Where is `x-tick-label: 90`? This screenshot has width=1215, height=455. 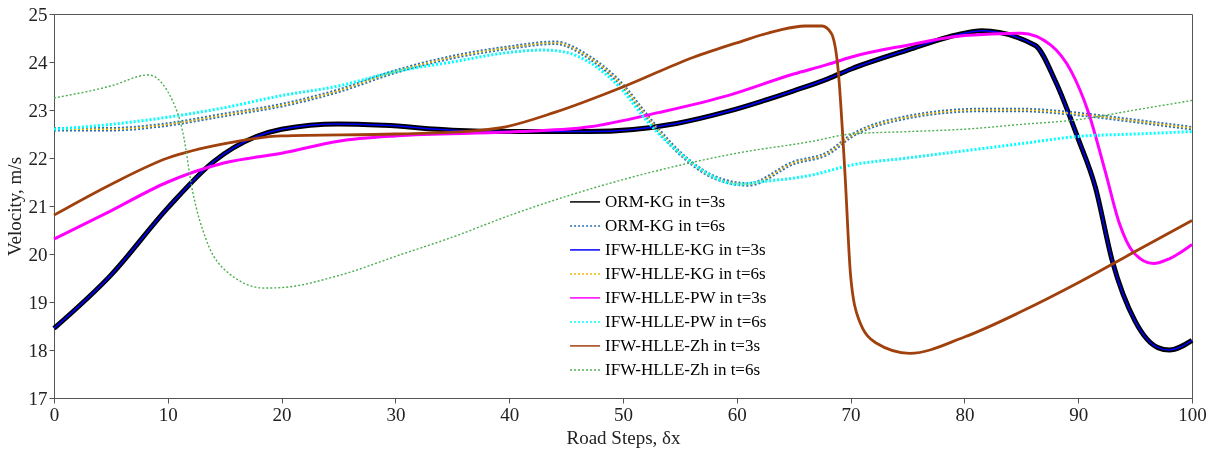
x-tick-label: 90 is located at coordinates (1079, 414).